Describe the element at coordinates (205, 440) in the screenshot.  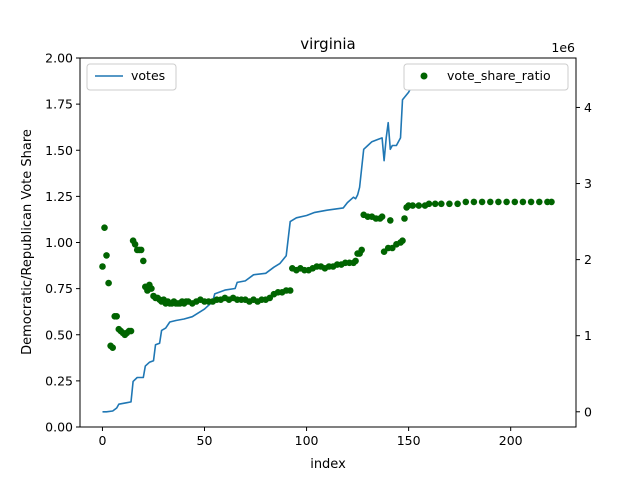
I see `x-tick-label: 50` at that location.